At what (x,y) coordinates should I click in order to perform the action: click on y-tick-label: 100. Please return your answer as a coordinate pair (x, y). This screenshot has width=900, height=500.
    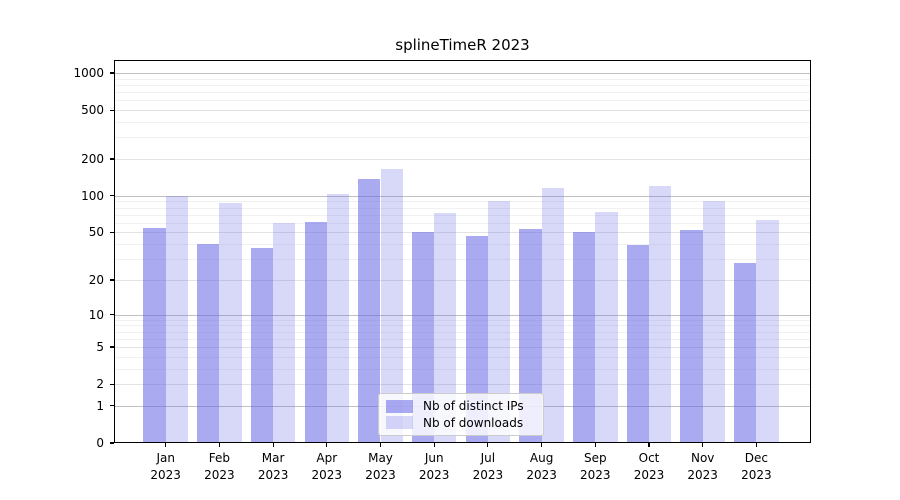
    Looking at the image, I should click on (92, 195).